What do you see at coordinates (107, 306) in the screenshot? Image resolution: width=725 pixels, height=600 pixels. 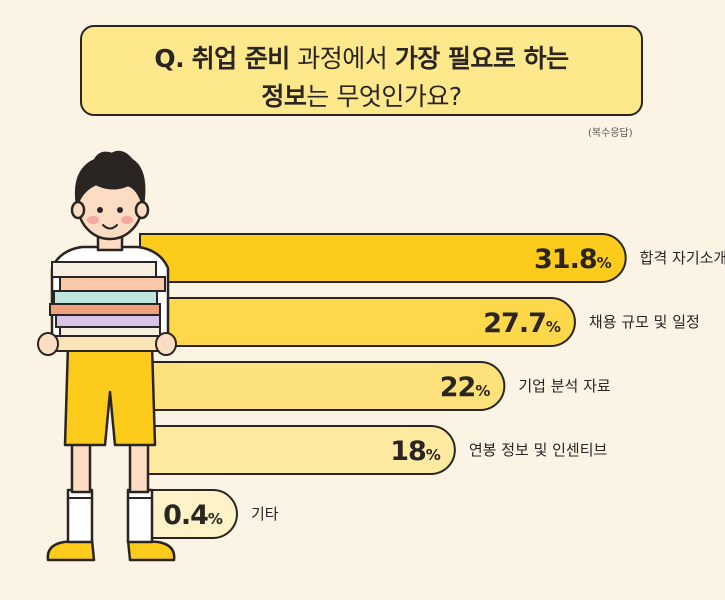 I see `book-stack-illustration` at bounding box center [107, 306].